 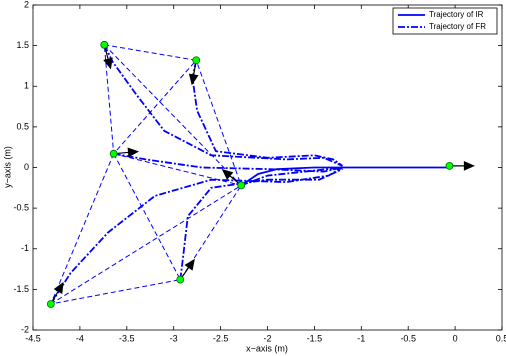 What do you see at coordinates (80, 338) in the screenshot?
I see `x-tick-label: -4` at bounding box center [80, 338].